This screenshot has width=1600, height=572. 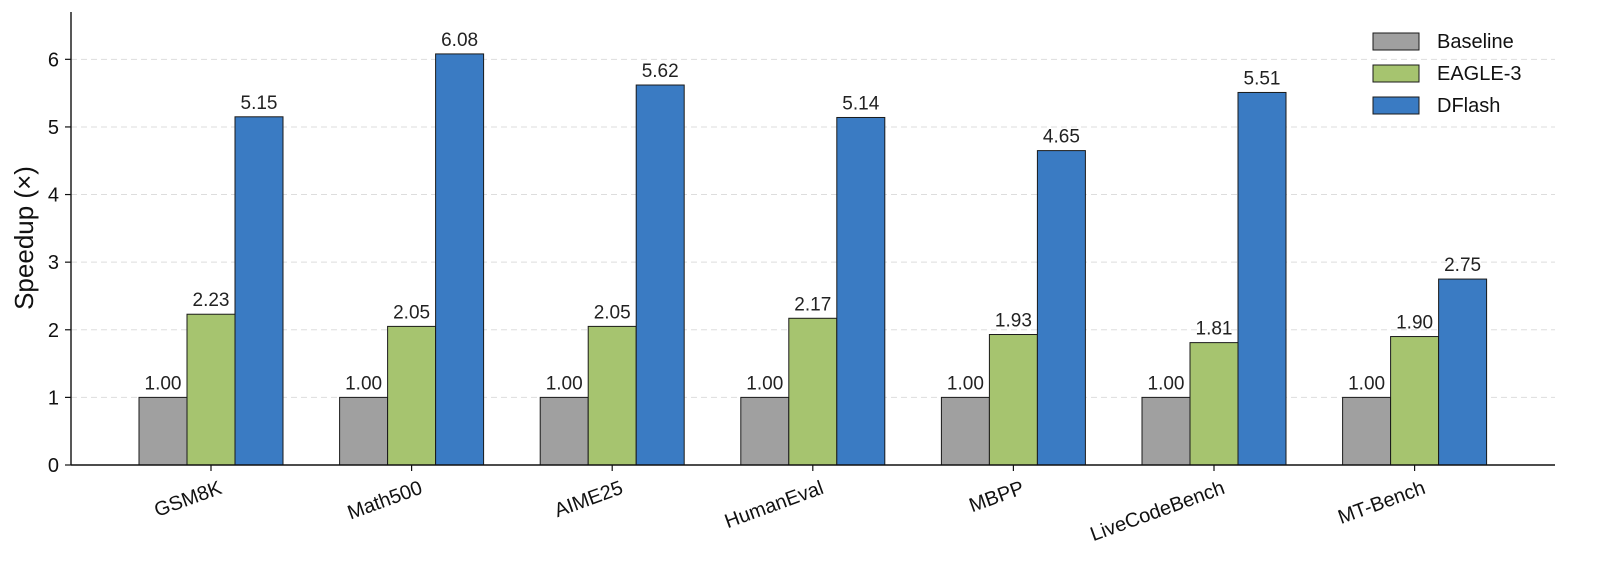 What do you see at coordinates (53, 196) in the screenshot?
I see `y-tick-label: 4` at bounding box center [53, 196].